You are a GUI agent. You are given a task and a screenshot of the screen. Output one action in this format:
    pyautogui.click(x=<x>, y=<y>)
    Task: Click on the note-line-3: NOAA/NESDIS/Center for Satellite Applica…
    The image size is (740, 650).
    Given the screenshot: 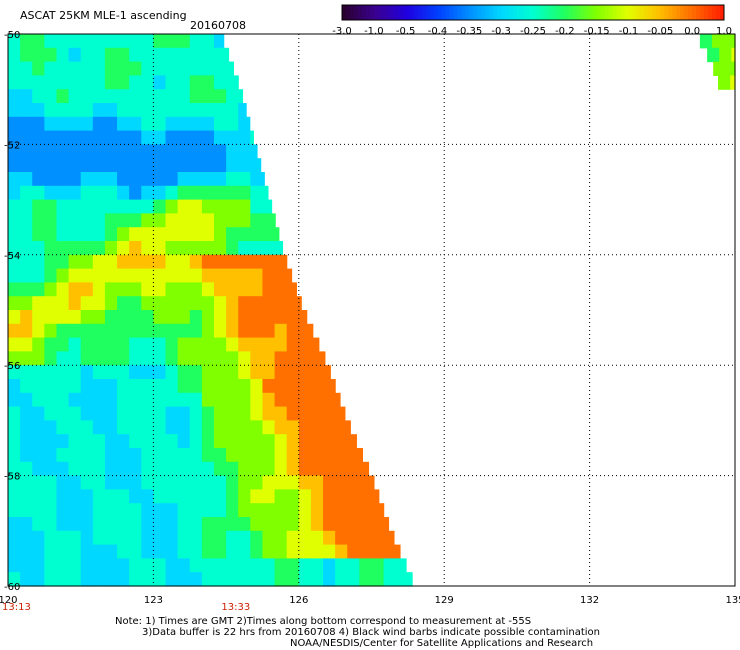 What is the action you would take?
    pyautogui.click(x=442, y=643)
    